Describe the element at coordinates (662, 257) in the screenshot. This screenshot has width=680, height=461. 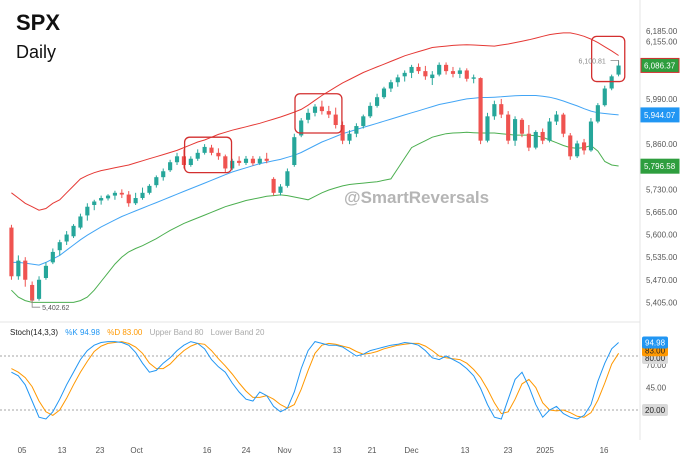
I see `price-tick-label: 5,535.00` at that location.